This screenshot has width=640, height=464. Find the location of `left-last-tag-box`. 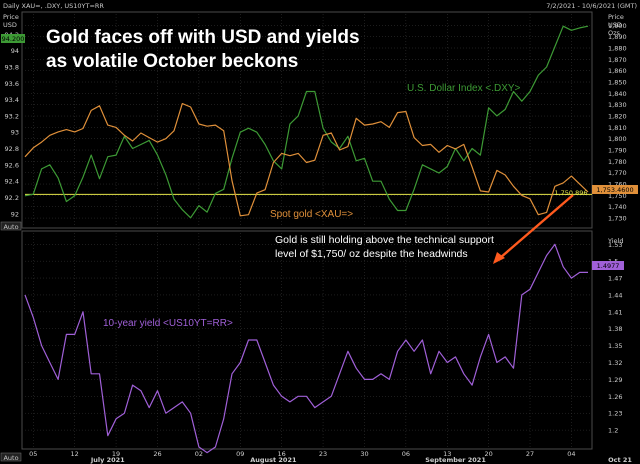

left-last-tag-box is located at coordinates (13, 38).